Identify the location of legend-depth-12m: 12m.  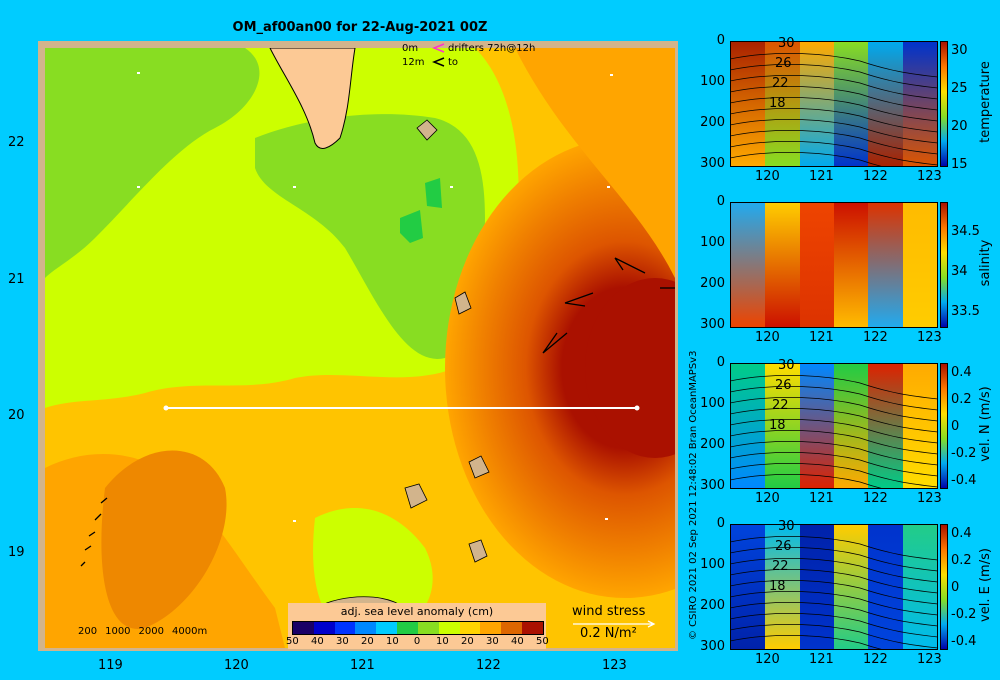
(413, 62).